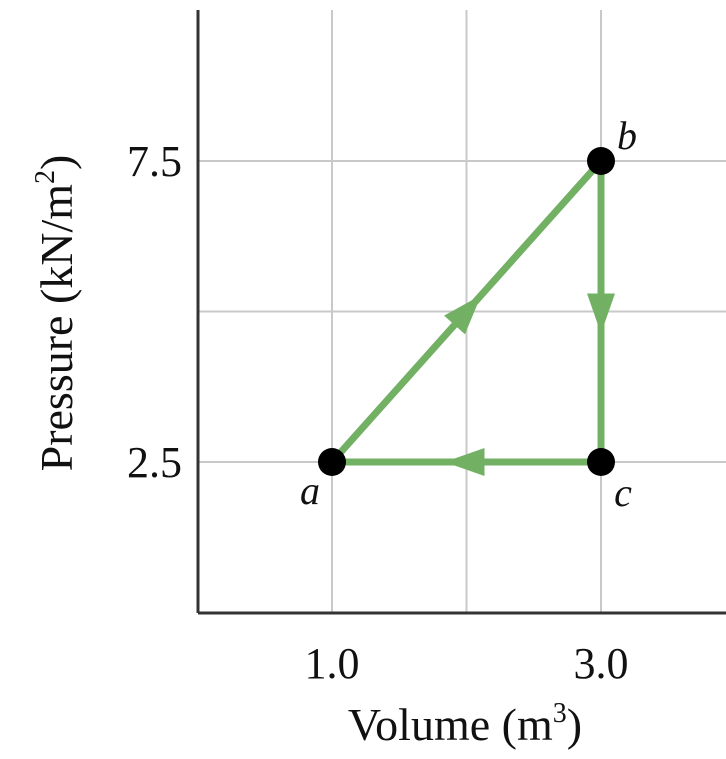 The image size is (726, 759). Describe the element at coordinates (464, 462) in the screenshot. I see `arrowhead-c-a` at that location.